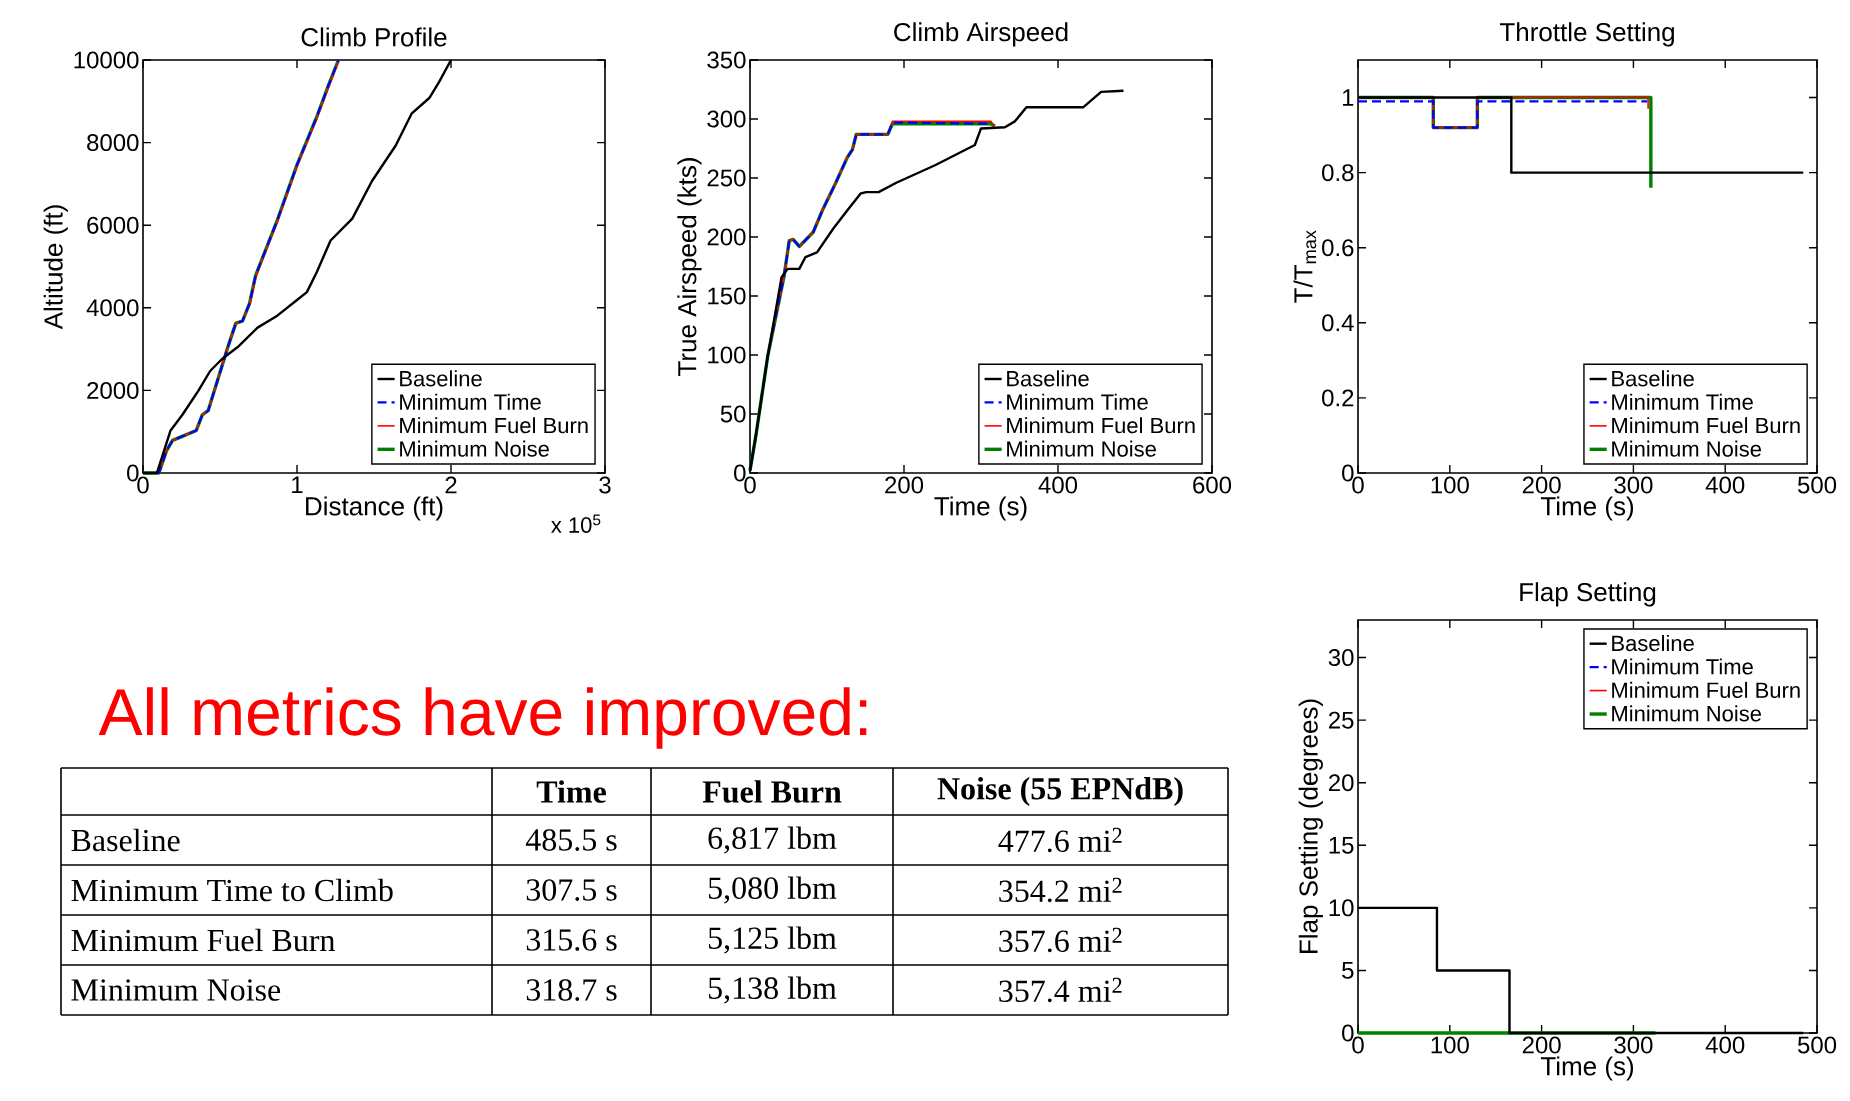 Image resolution: width=1850 pixels, height=1101 pixels. I want to click on category-label: Minimum Fuel Burn, so click(203, 940).